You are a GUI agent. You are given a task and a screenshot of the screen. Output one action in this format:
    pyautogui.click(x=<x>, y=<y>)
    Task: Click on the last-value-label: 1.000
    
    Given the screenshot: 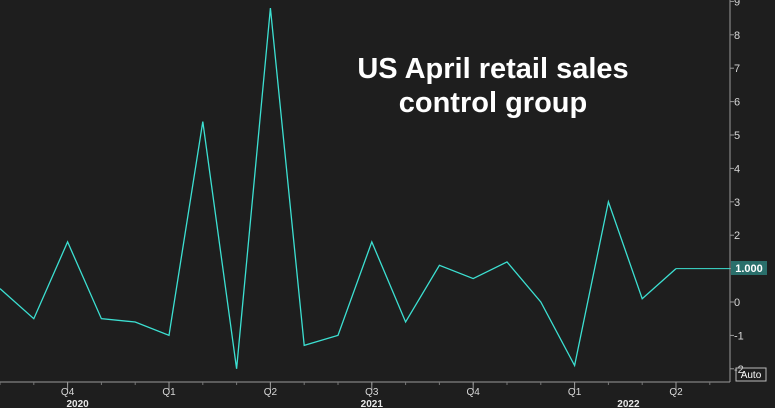 What is the action you would take?
    pyautogui.click(x=749, y=269)
    